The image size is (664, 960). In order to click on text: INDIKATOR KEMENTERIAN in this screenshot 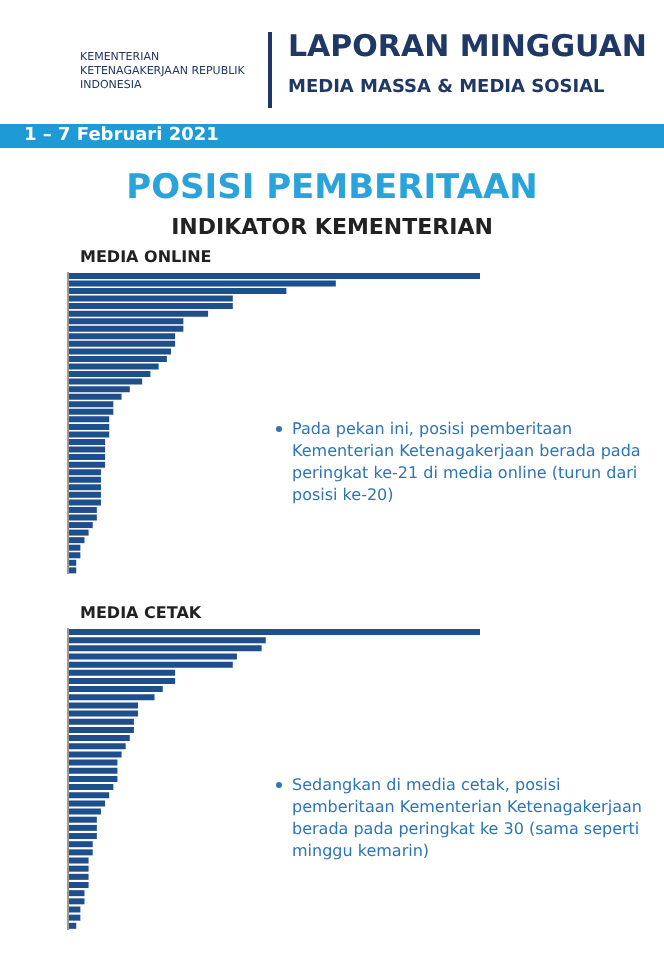, I will do `click(332, 227)`.